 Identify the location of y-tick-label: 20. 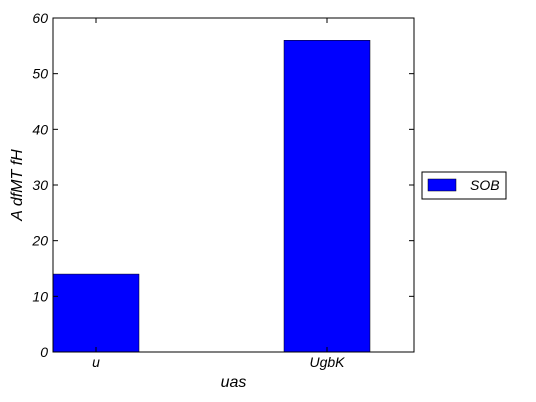
(39, 241).